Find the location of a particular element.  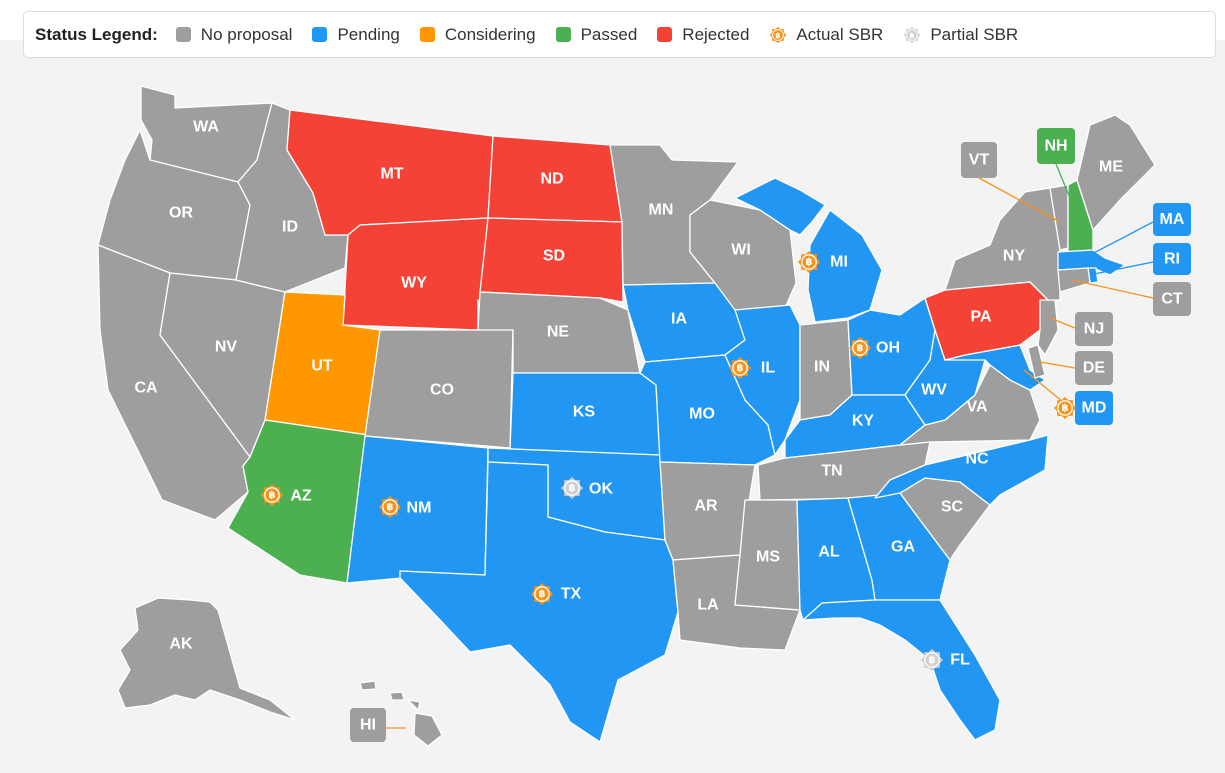

state-callout-ri: RI is located at coordinates (1172, 259).